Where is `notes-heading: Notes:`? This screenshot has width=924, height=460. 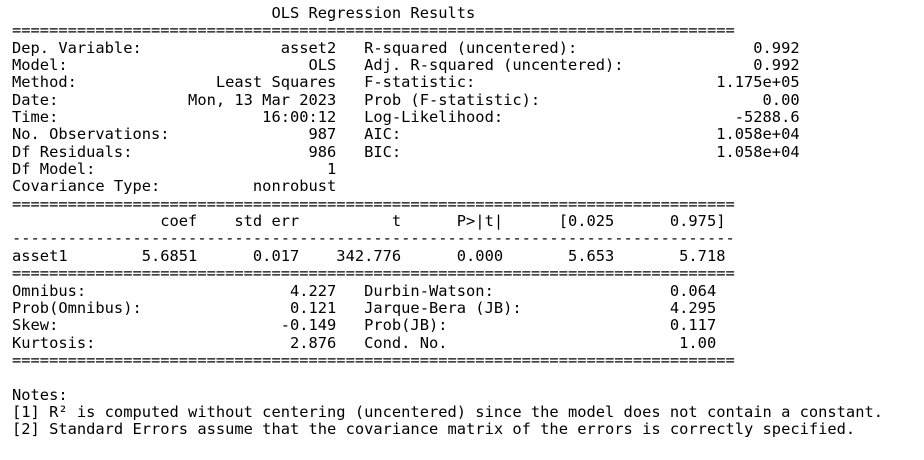 notes-heading: Notes: is located at coordinates (40, 394).